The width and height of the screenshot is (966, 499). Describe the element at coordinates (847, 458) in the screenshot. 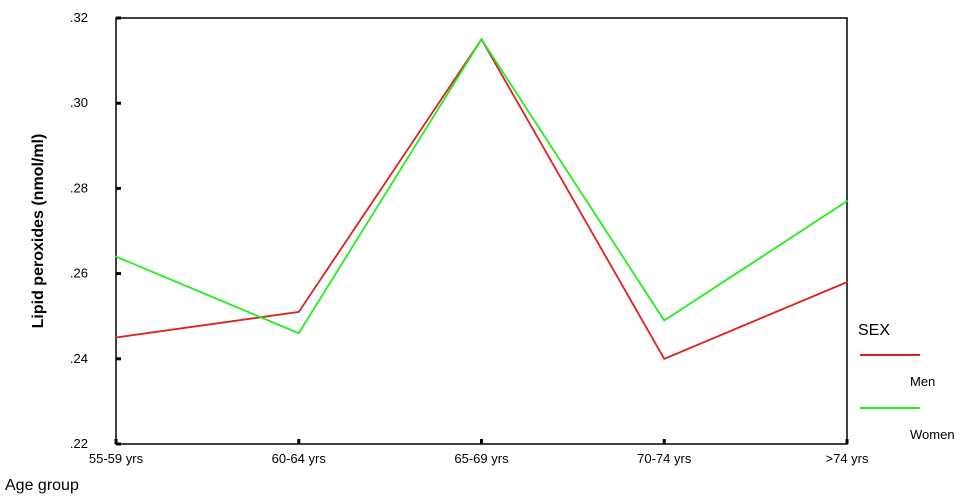

I see `x-tick-label: >74 yrs` at that location.